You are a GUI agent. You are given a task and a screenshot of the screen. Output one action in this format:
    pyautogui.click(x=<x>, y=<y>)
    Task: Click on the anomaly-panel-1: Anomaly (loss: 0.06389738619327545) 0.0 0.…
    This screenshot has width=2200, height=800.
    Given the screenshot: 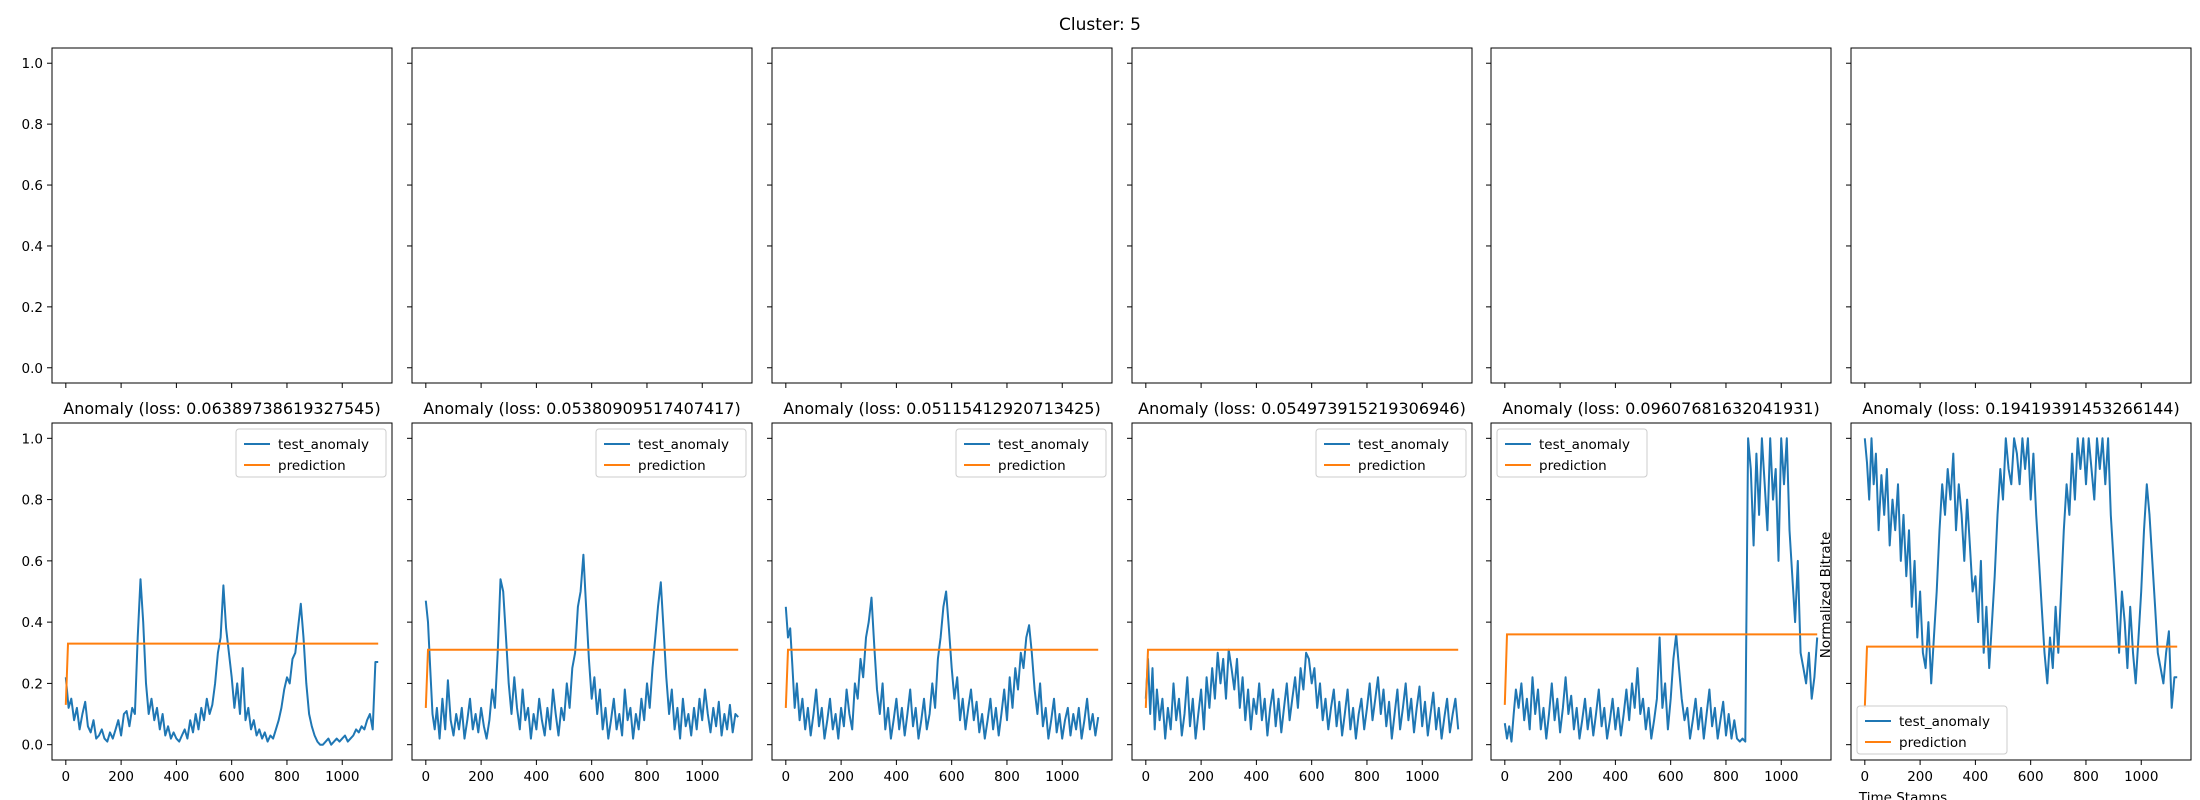 What is the action you would take?
    pyautogui.click(x=207, y=592)
    